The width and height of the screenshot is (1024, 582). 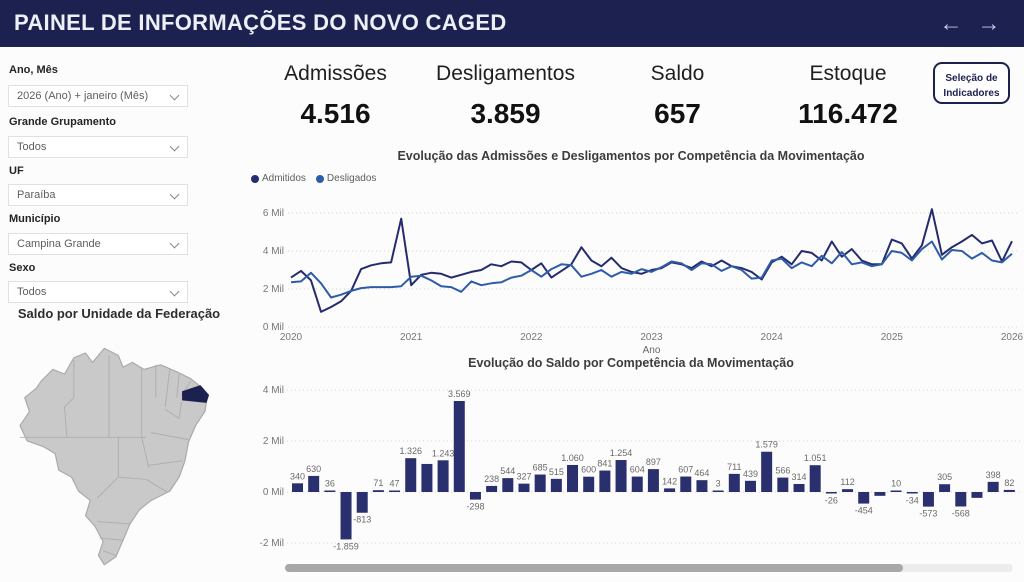 What do you see at coordinates (531, 337) in the screenshot?
I see `x-axis-tick: 2022` at bounding box center [531, 337].